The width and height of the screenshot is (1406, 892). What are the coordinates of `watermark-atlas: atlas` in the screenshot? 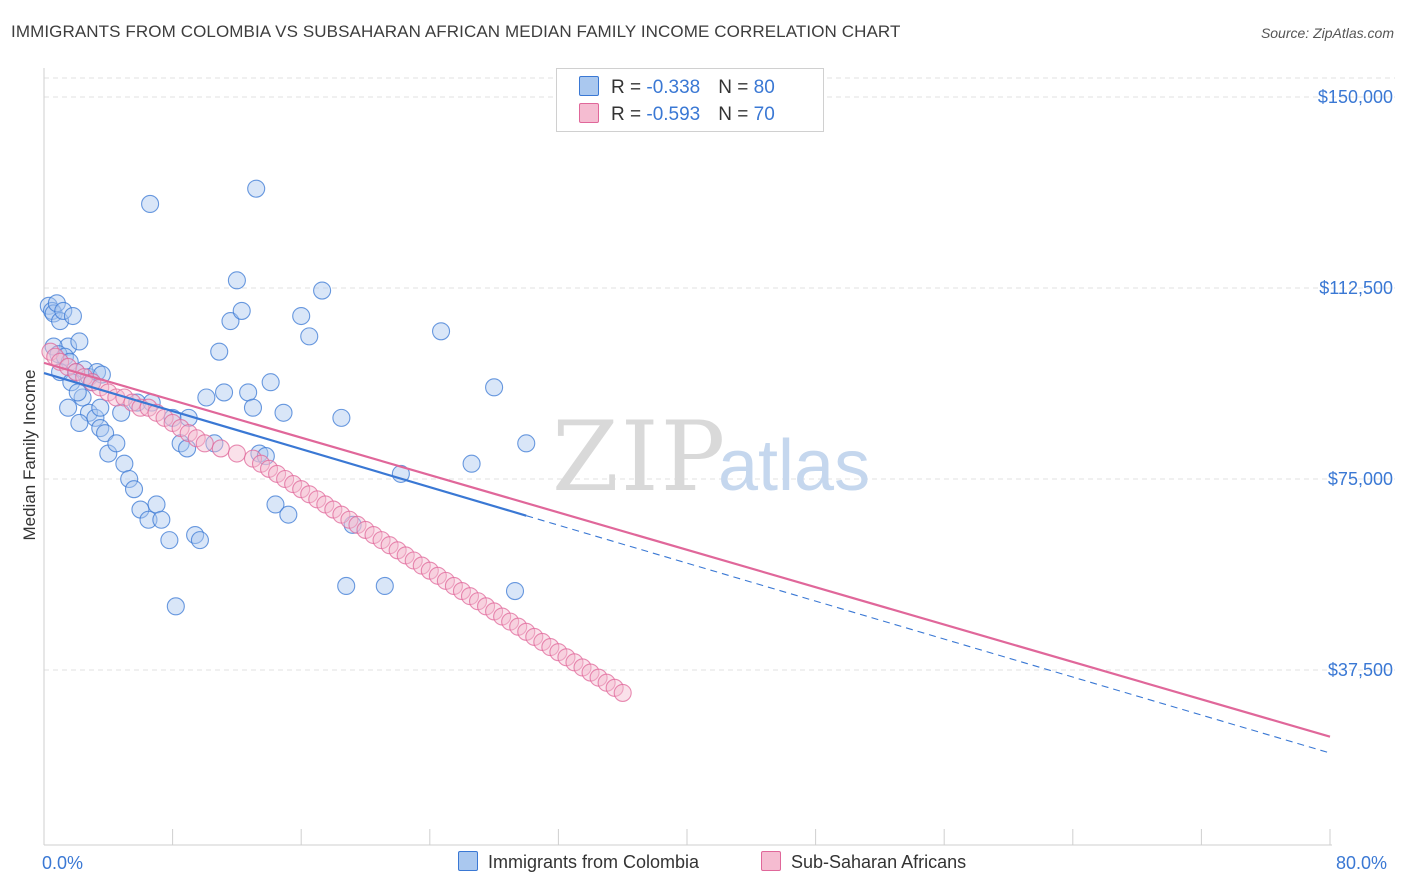 It's located at (794, 466).